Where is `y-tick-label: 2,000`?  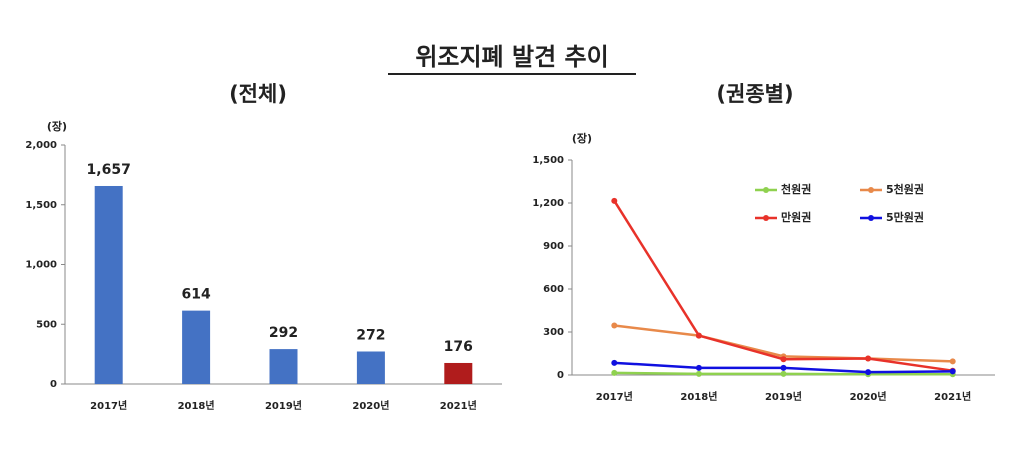
y-tick-label: 2,000 is located at coordinates (41, 145).